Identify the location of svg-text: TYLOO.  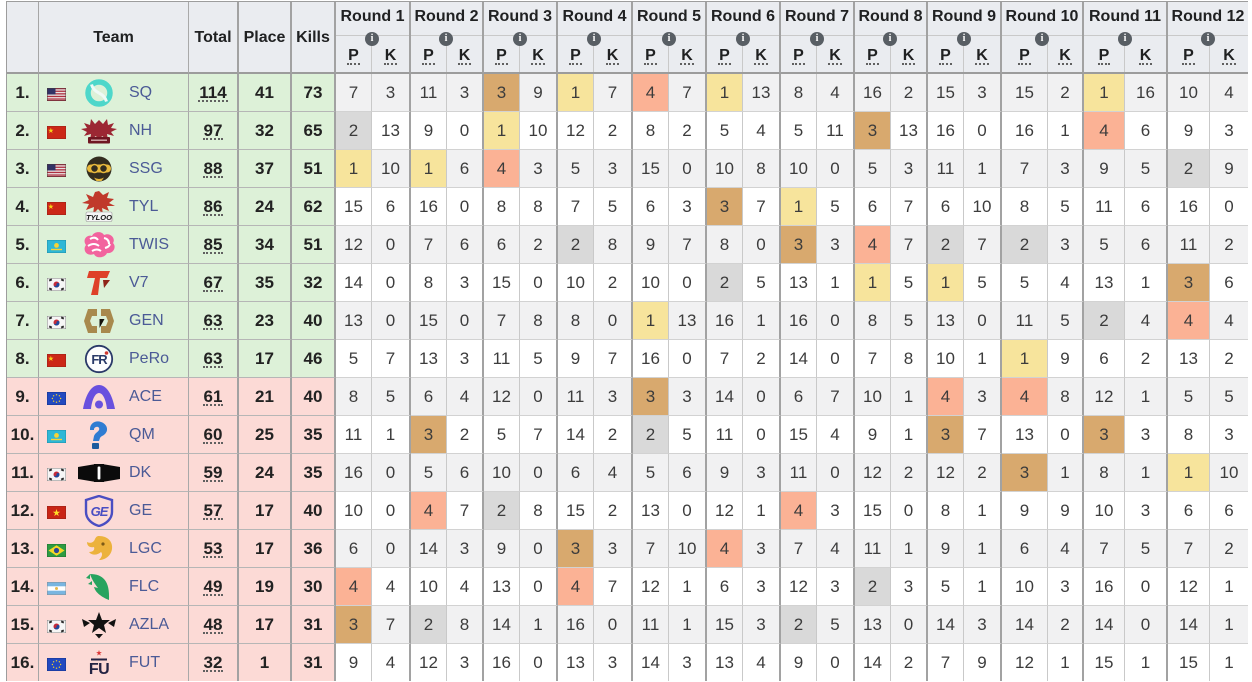
(99, 216).